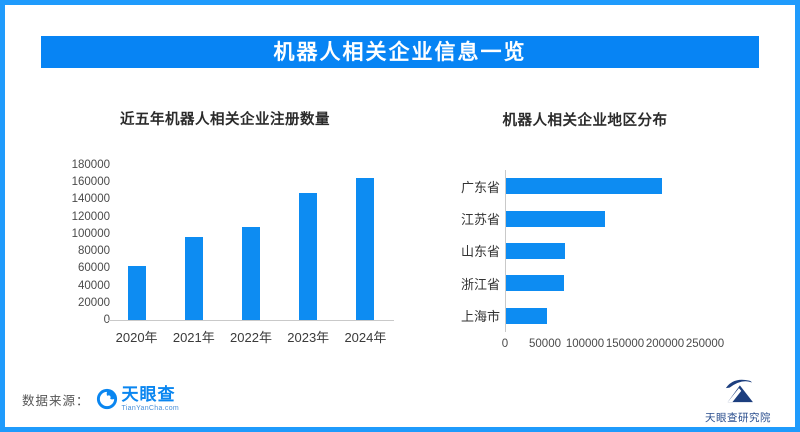  Describe the element at coordinates (665, 344) in the screenshot. I see `x-tick-label: 200000` at that location.